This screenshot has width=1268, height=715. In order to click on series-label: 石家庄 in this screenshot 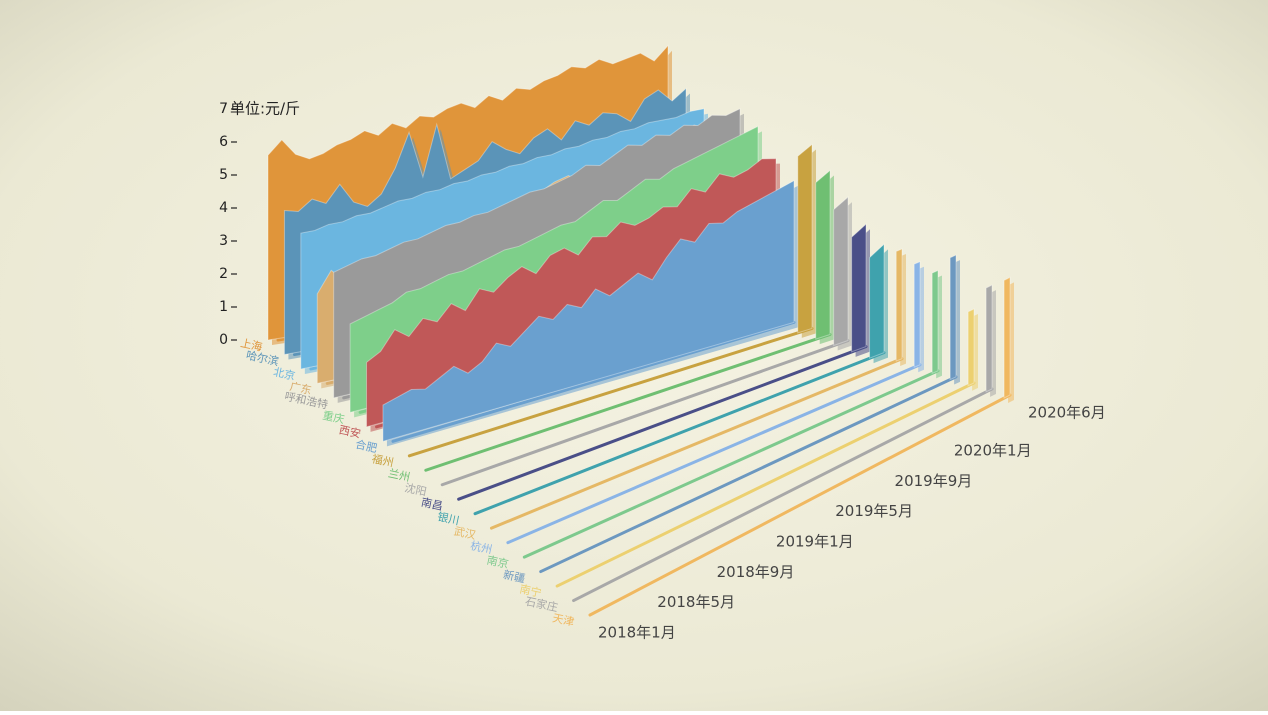, I will do `click(541, 604)`.